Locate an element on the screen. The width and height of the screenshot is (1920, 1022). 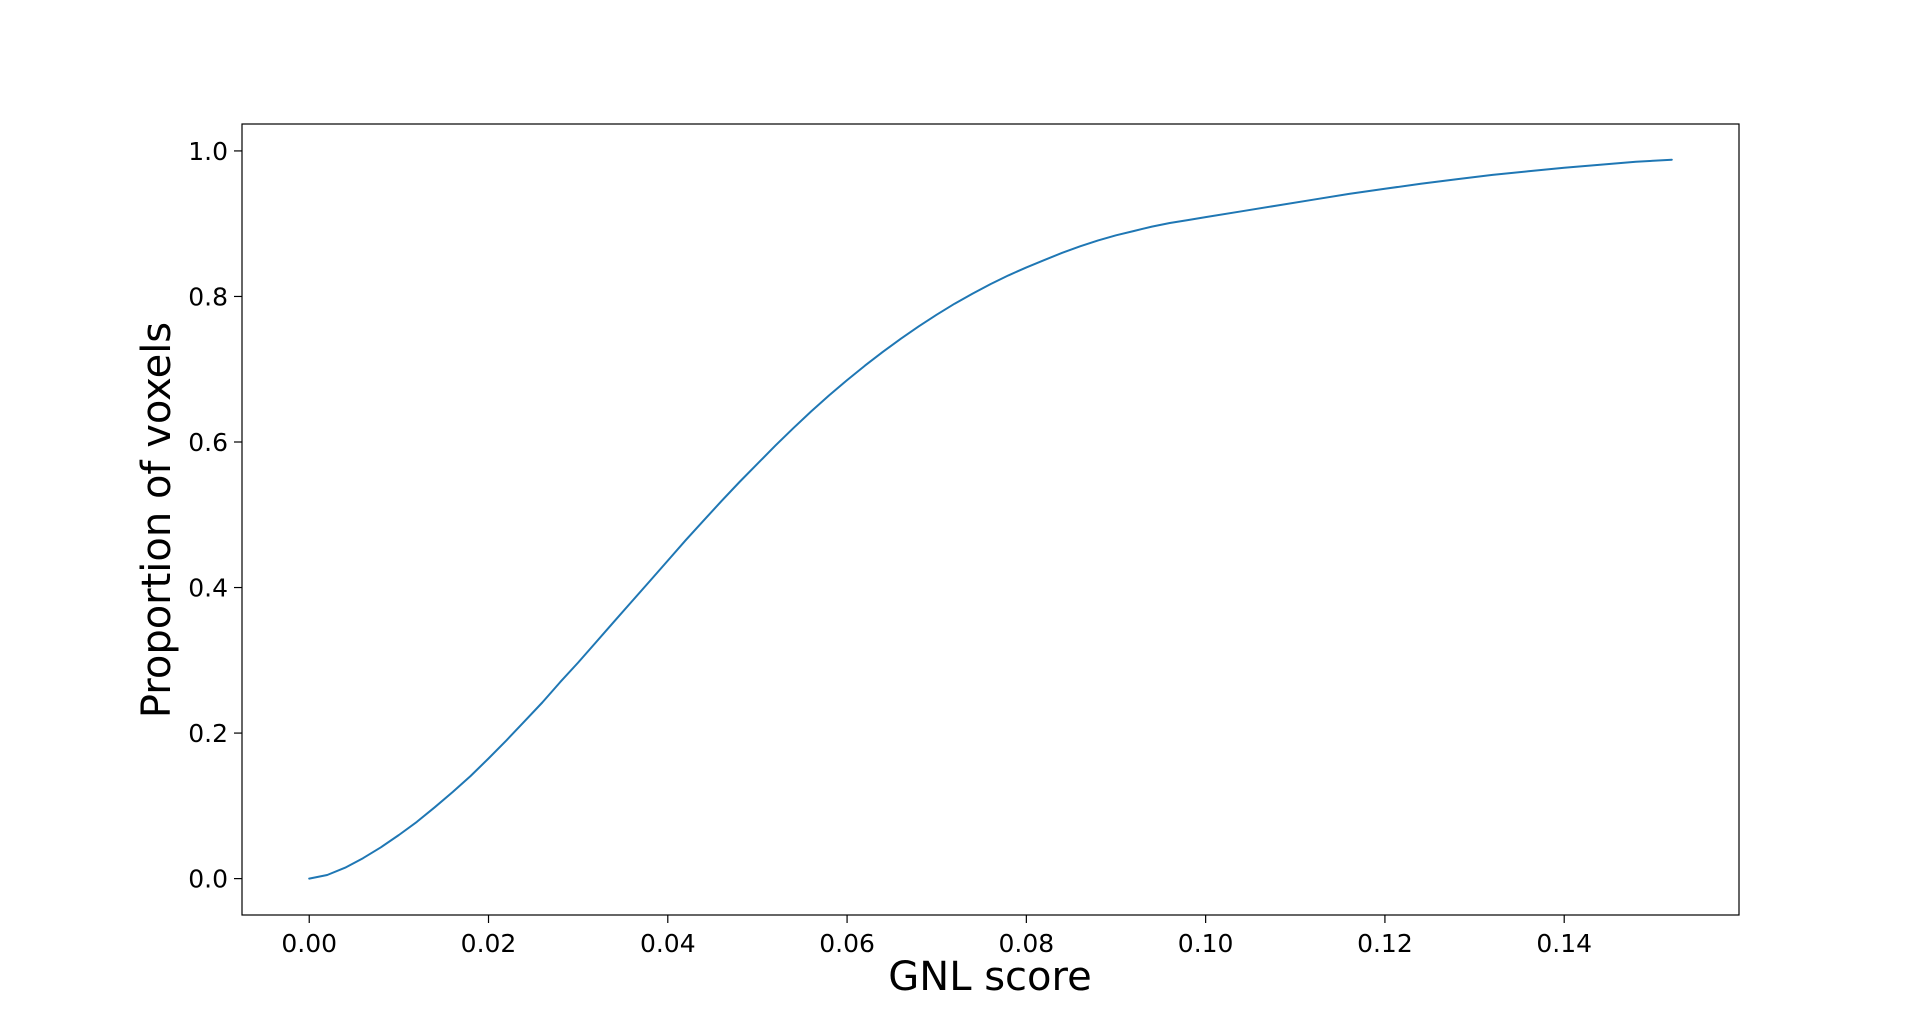
x-tick-label: 0.08 is located at coordinates (1027, 943).